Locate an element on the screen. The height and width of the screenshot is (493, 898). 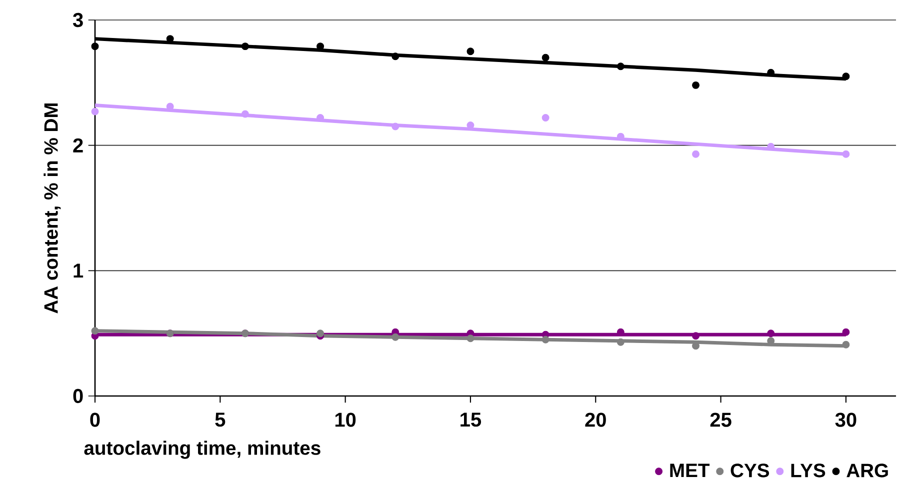
y-axis-title: AA content, % in % DM is located at coordinates (52, 208).